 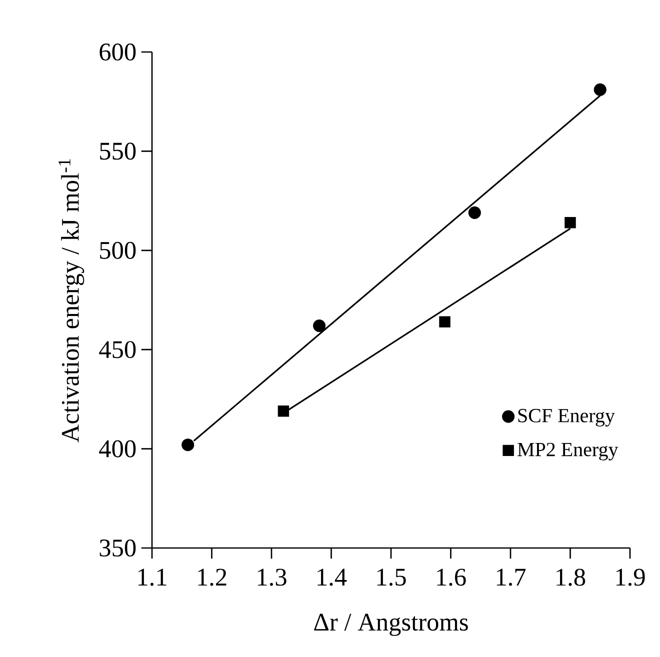 What do you see at coordinates (118, 548) in the screenshot?
I see `y-tick-label: 350` at bounding box center [118, 548].